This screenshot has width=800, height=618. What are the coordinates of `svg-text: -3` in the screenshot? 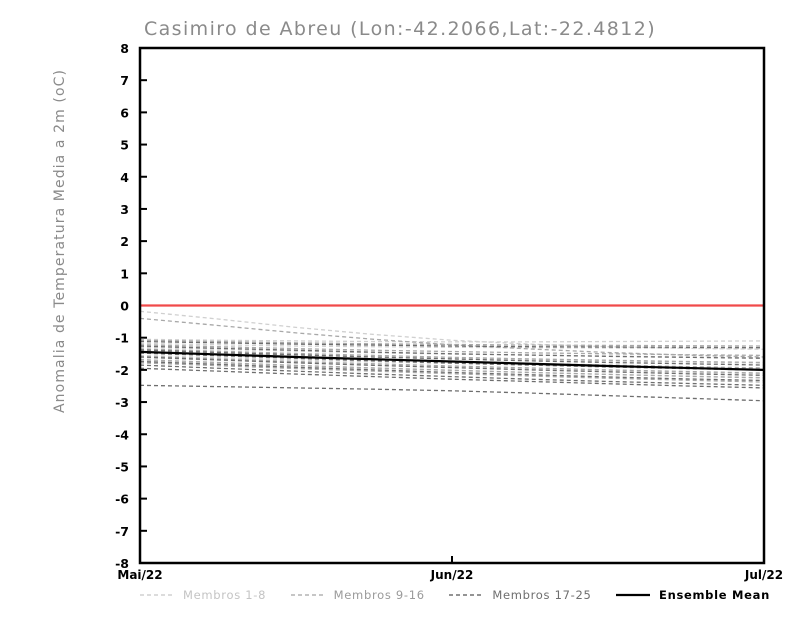 It's located at (122, 402).